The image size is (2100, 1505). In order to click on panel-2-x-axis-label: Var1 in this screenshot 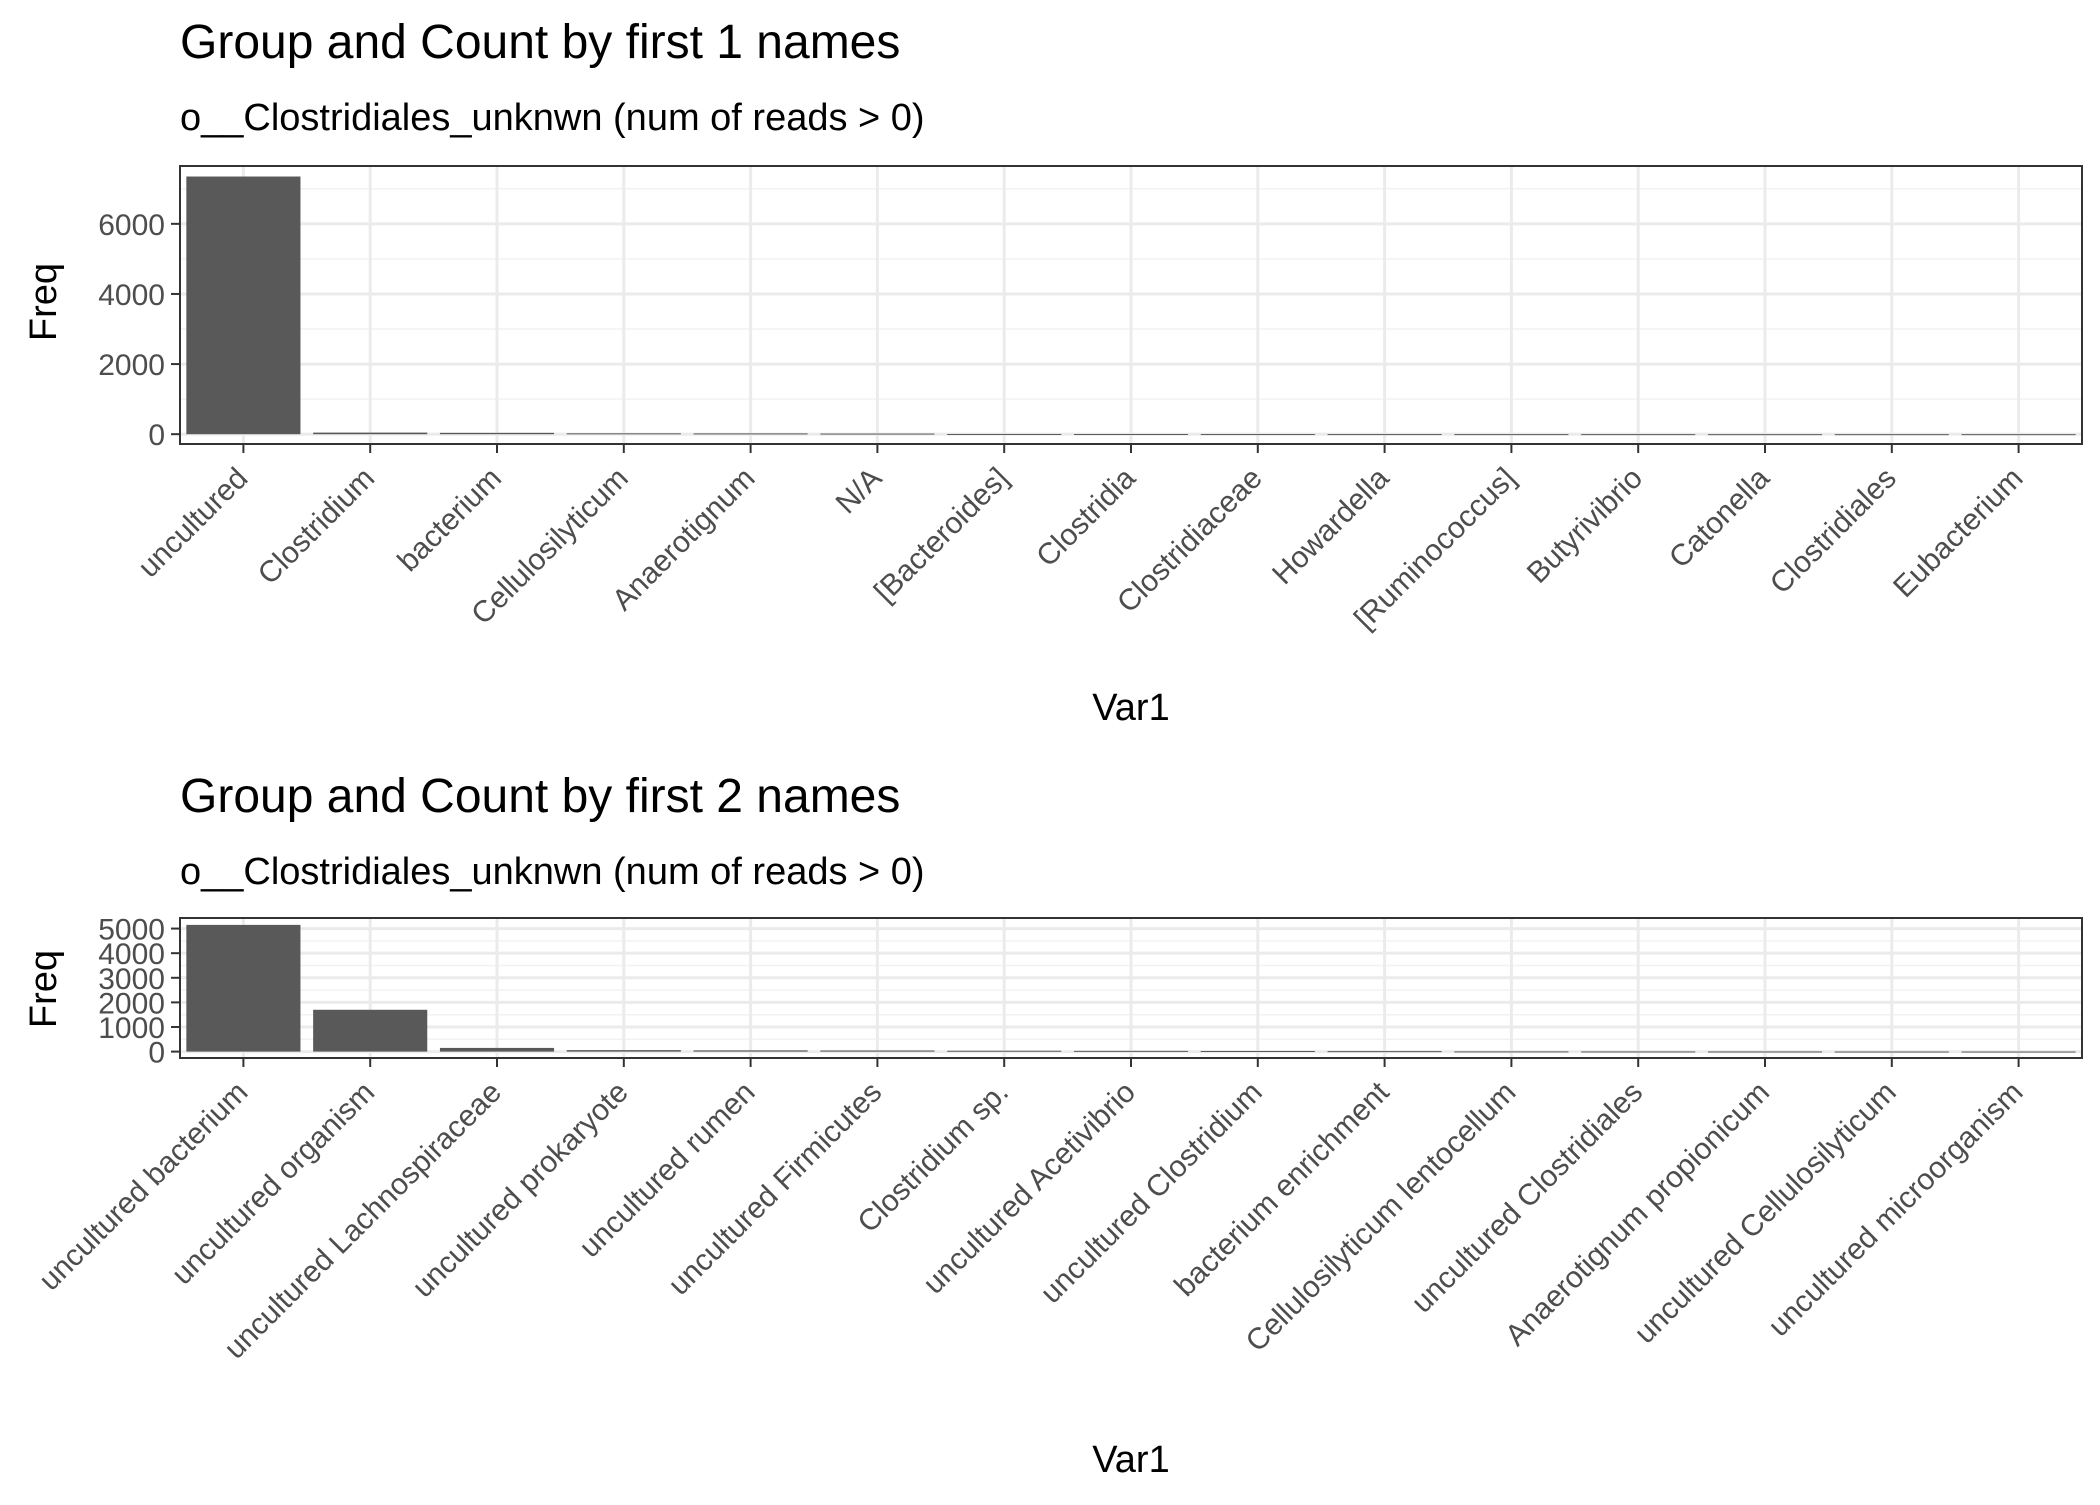, I will do `click(1130, 1460)`.